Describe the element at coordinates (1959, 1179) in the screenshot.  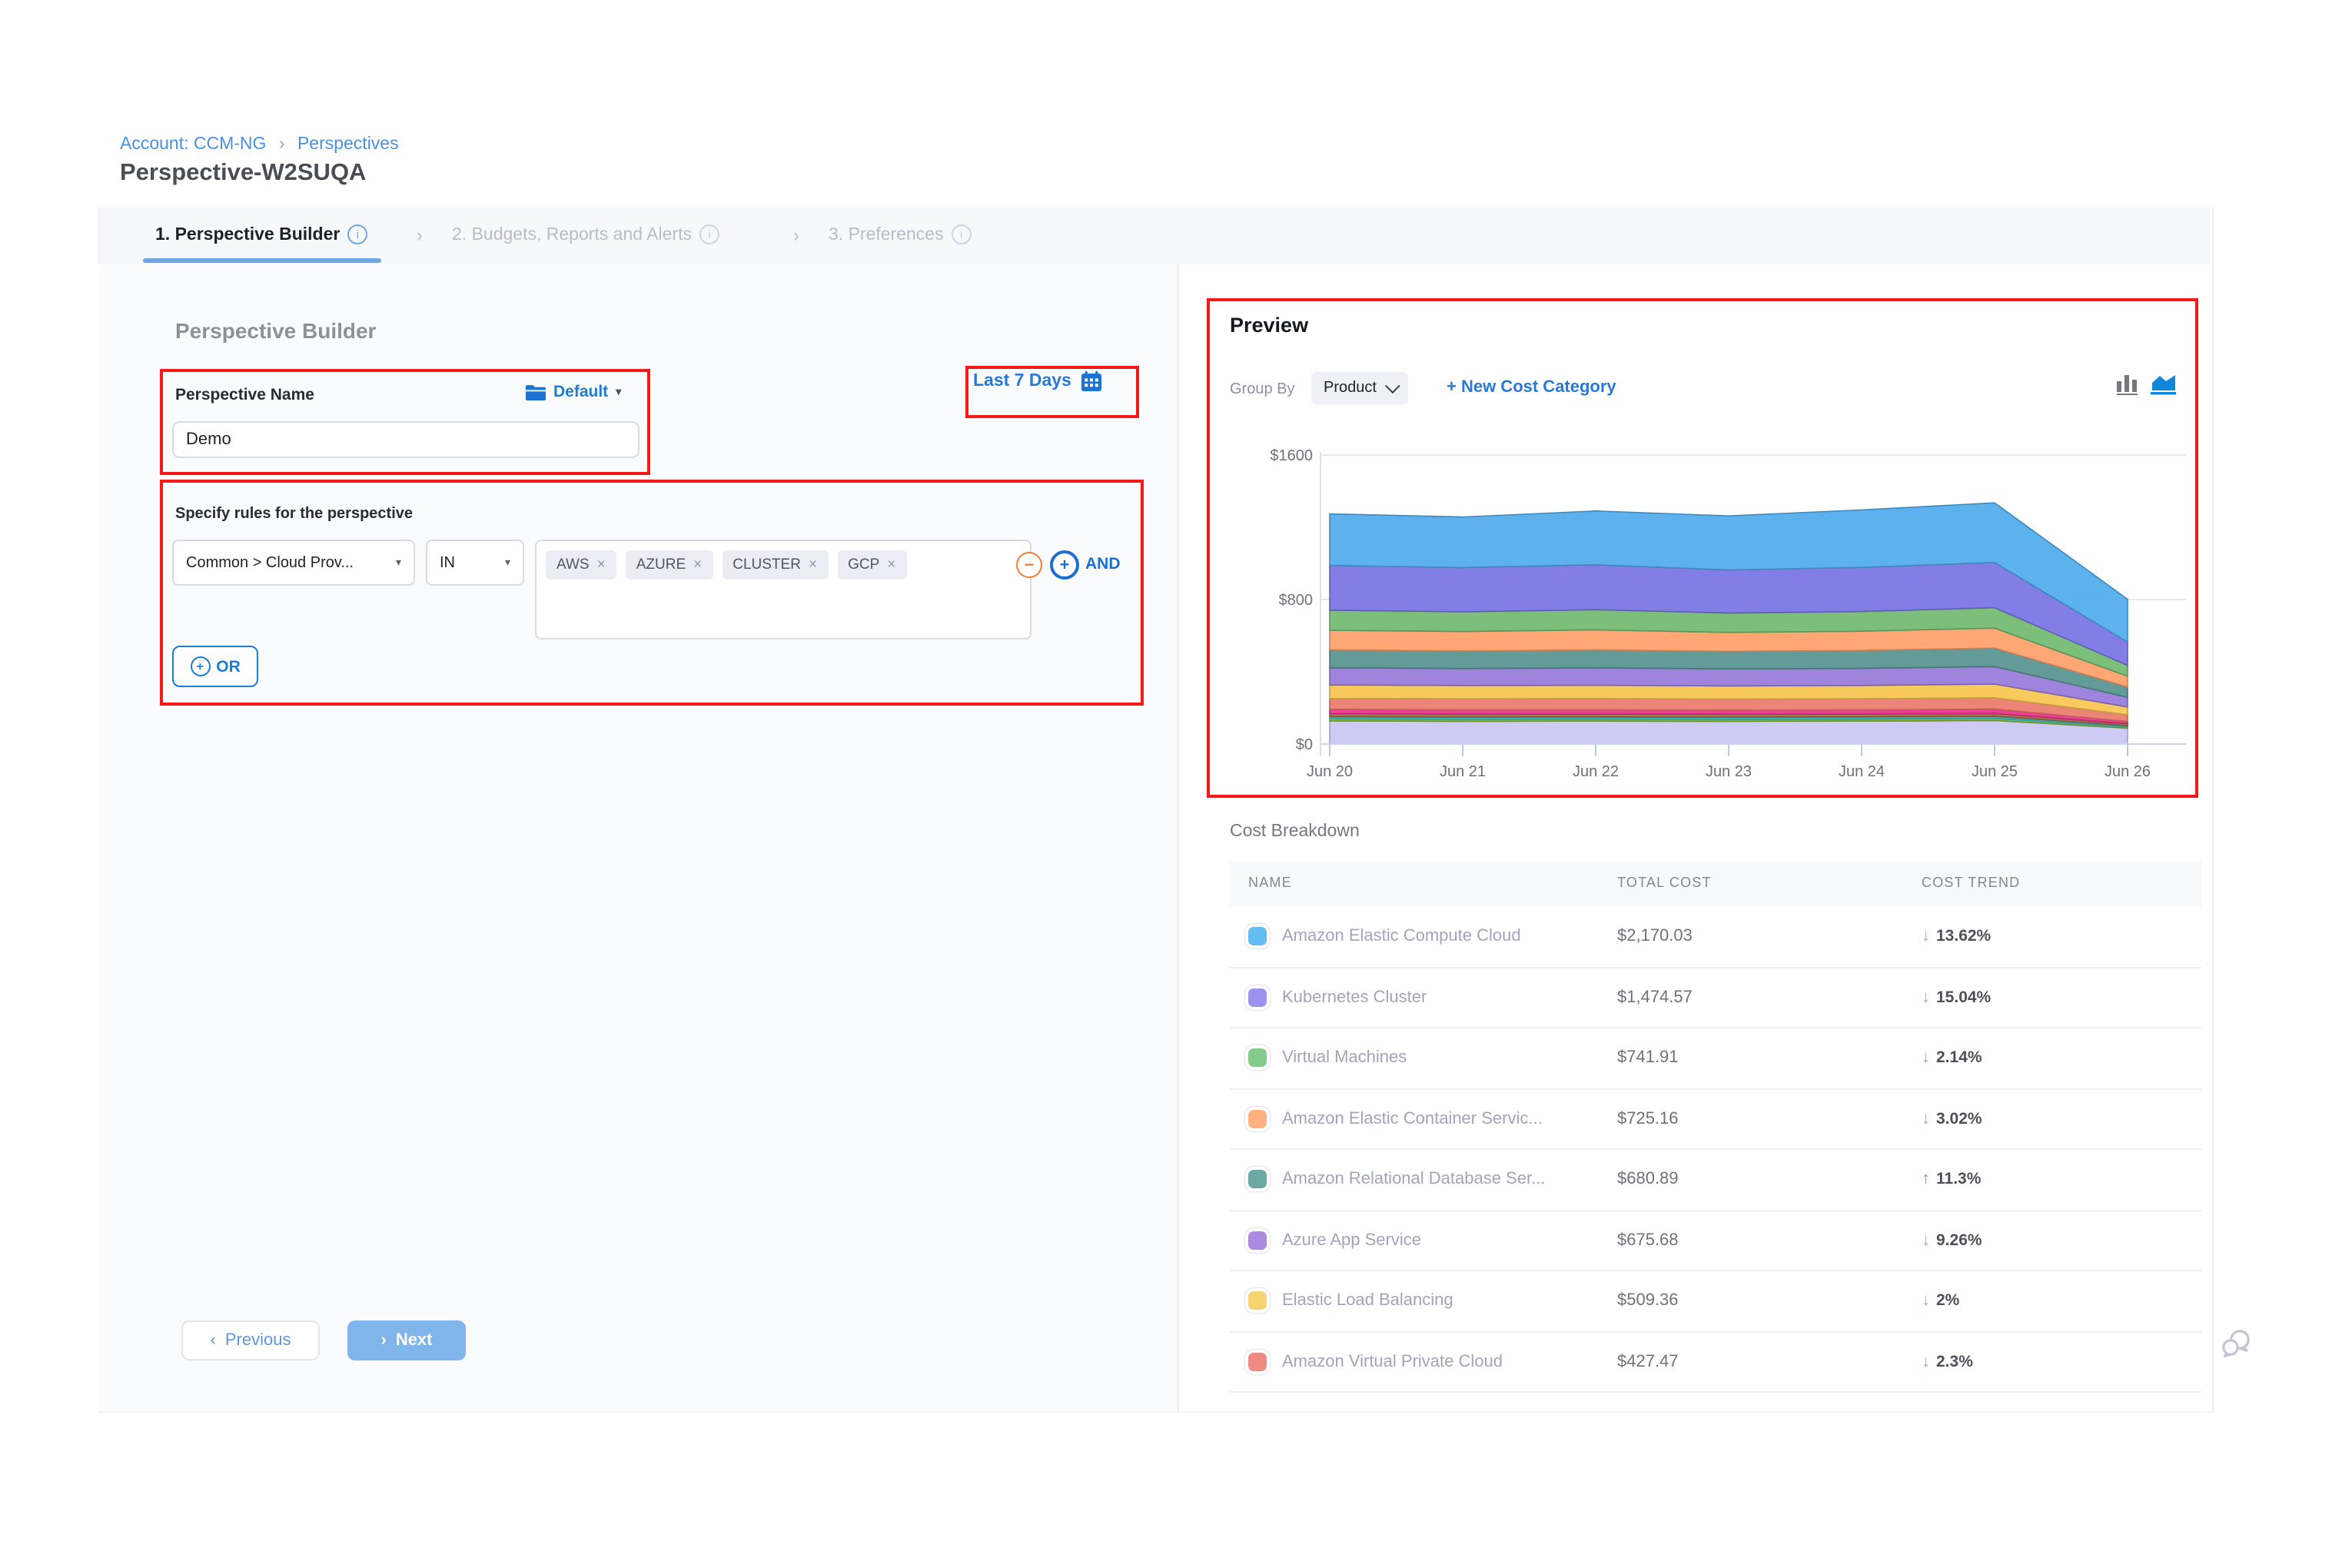
I see `row-cost-trend: 11.3%` at that location.